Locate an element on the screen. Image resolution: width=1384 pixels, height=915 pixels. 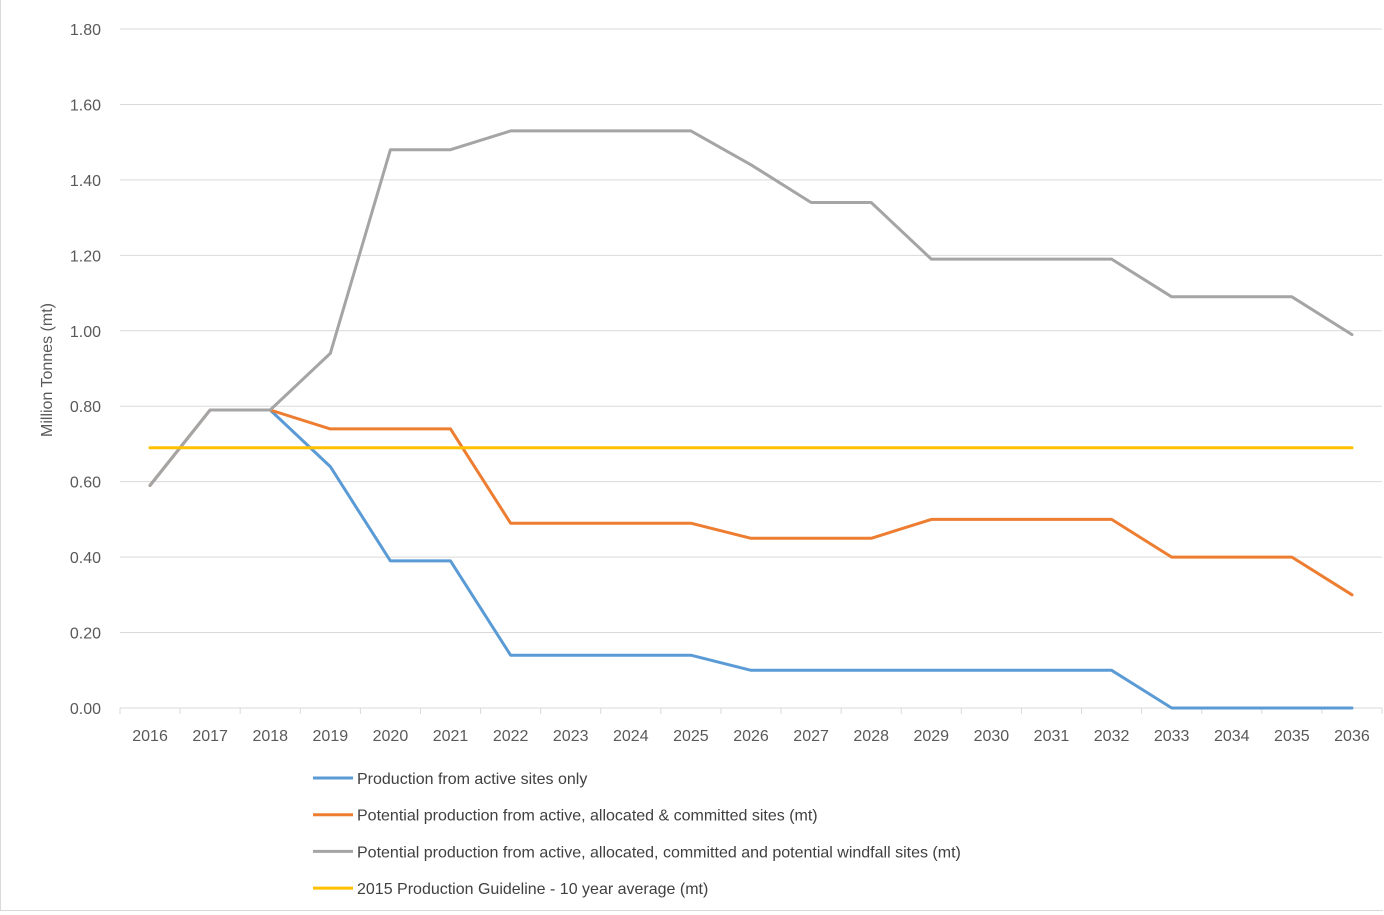
x-tick-label: 2026 is located at coordinates (751, 736).